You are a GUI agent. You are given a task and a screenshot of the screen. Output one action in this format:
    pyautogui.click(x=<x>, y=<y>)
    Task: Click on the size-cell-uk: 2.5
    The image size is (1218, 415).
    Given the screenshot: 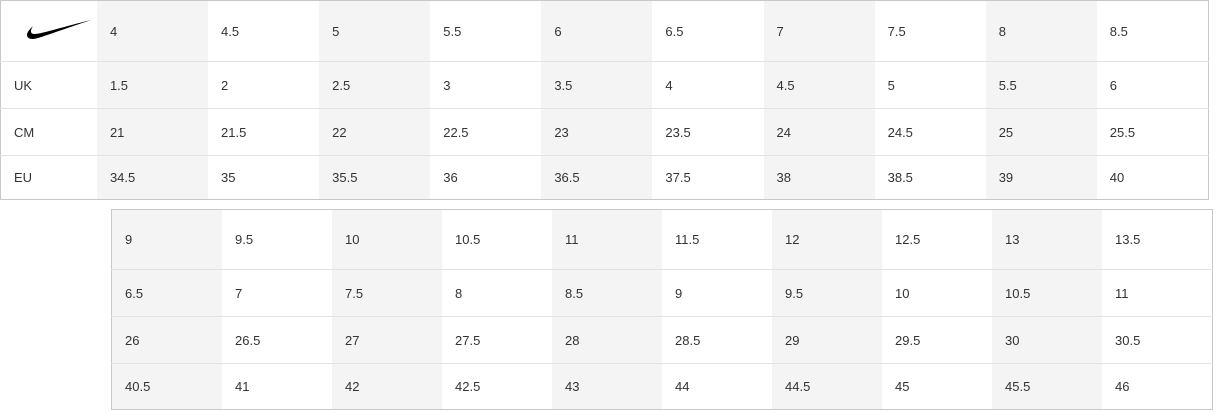 What is the action you would take?
    pyautogui.click(x=375, y=85)
    